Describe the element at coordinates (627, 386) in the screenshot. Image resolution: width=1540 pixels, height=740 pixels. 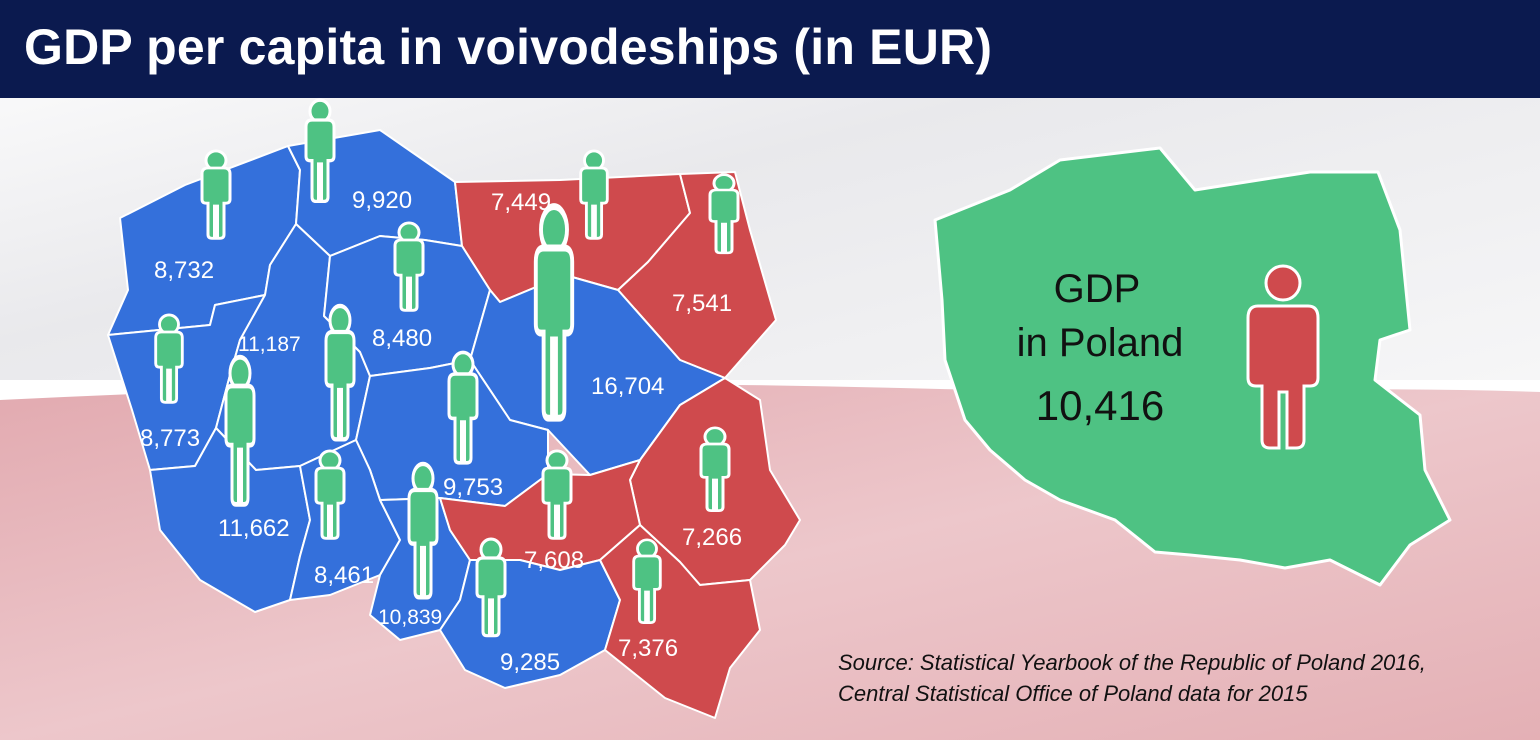
I see `value-label: 16,704` at that location.